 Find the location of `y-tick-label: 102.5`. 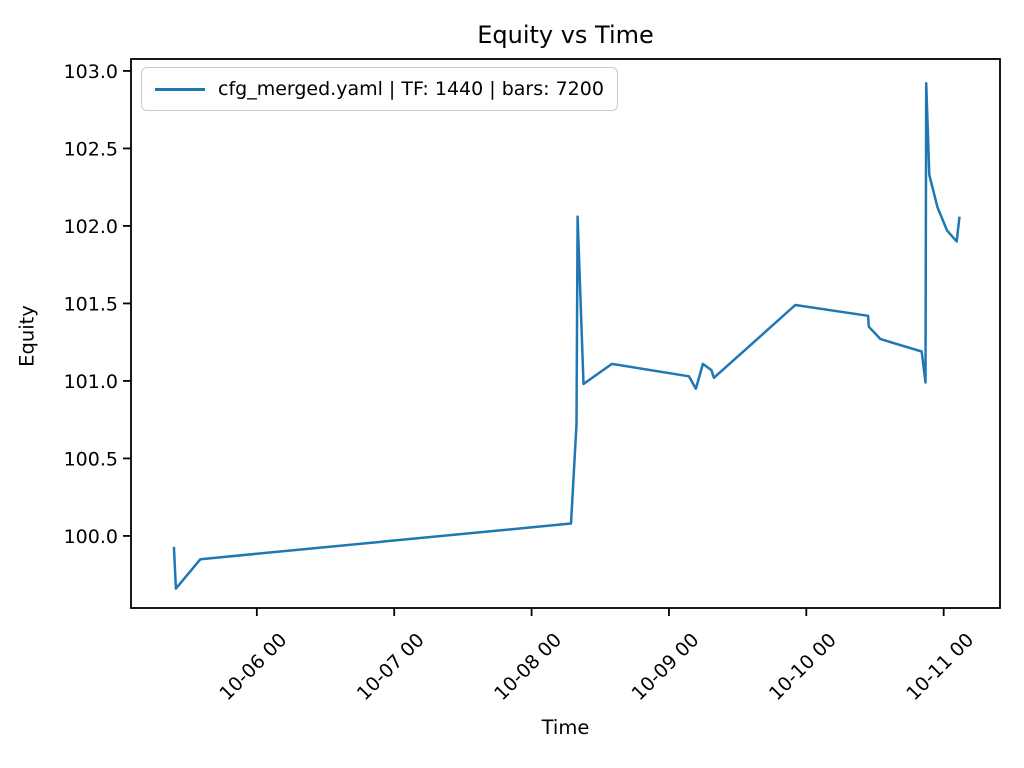

y-tick-label: 102.5 is located at coordinates (91, 149).